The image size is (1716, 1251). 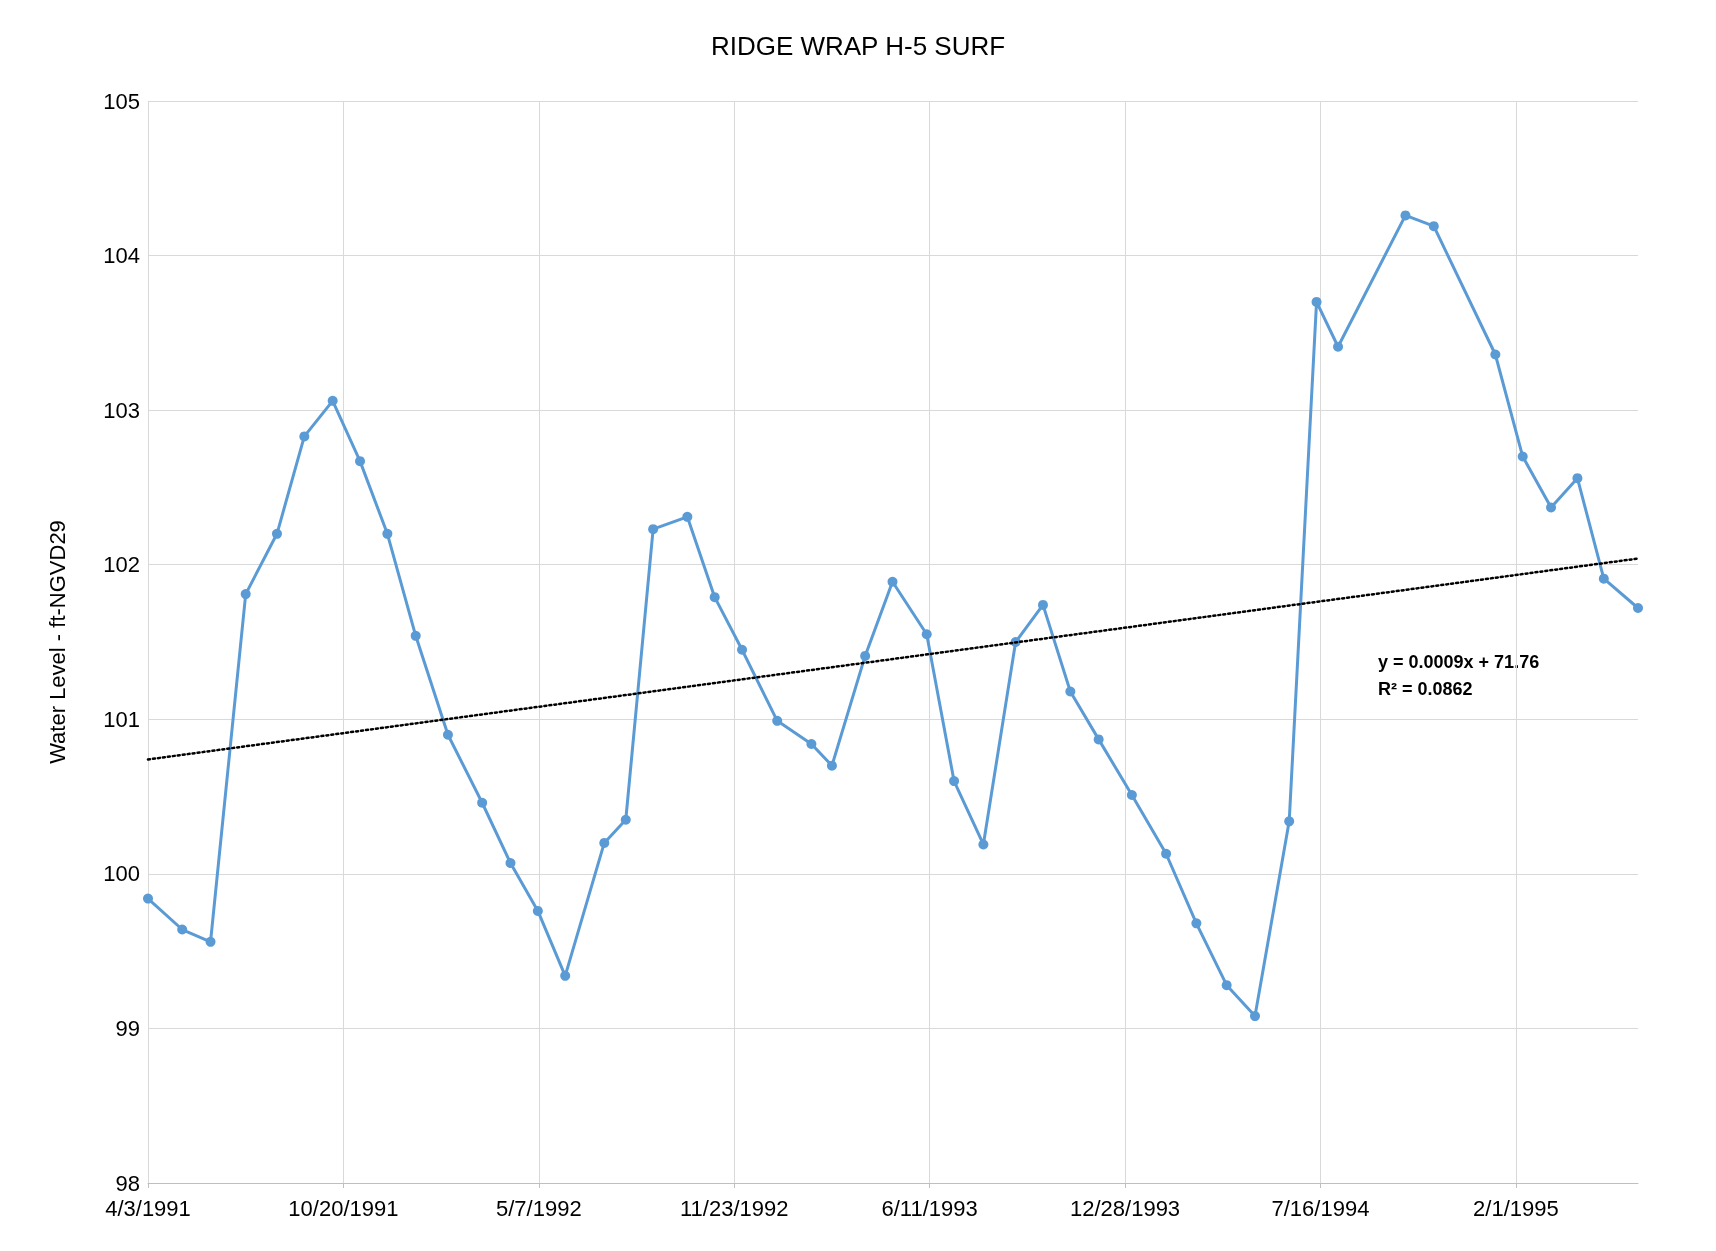 I want to click on x-tick-label: 11/23/1992, so click(x=734, y=1208).